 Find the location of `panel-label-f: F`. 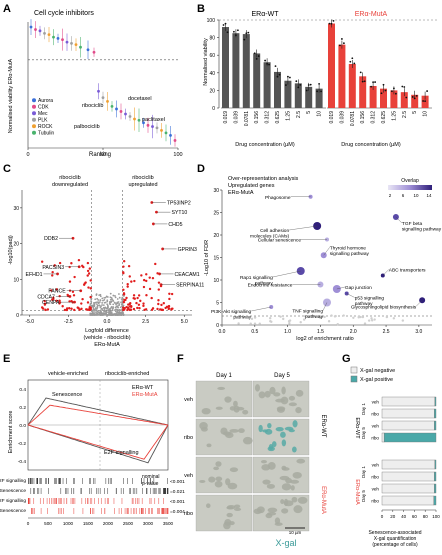

panel-label-f: F is located at coordinates (180, 359).